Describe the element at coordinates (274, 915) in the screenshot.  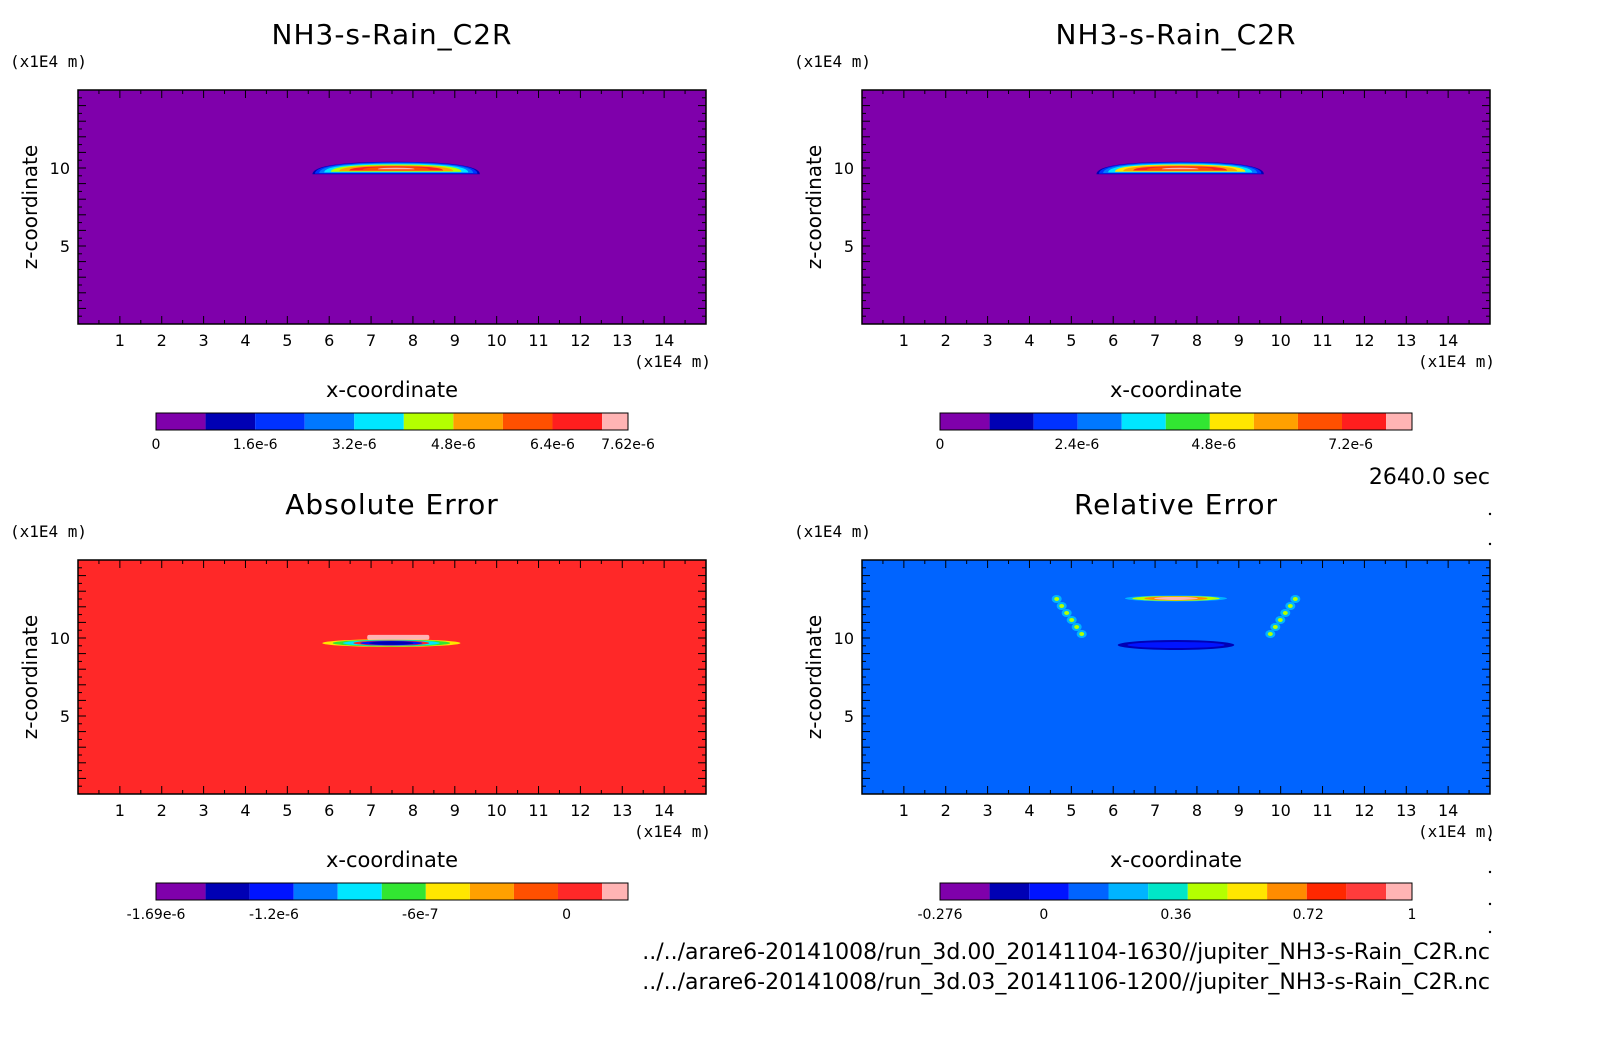
I see `colorbar-tick-label: -1.2e-6` at that location.